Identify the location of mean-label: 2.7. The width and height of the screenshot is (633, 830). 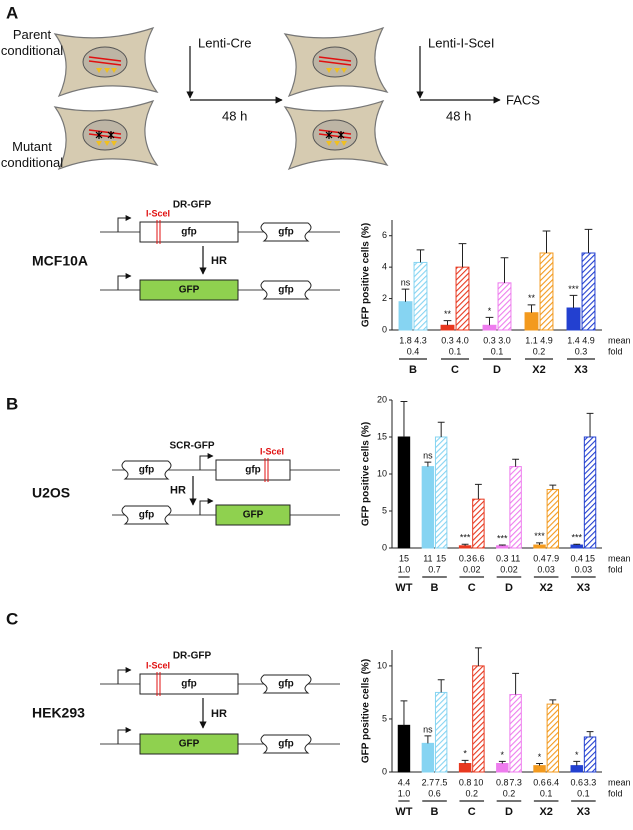
(428, 782).